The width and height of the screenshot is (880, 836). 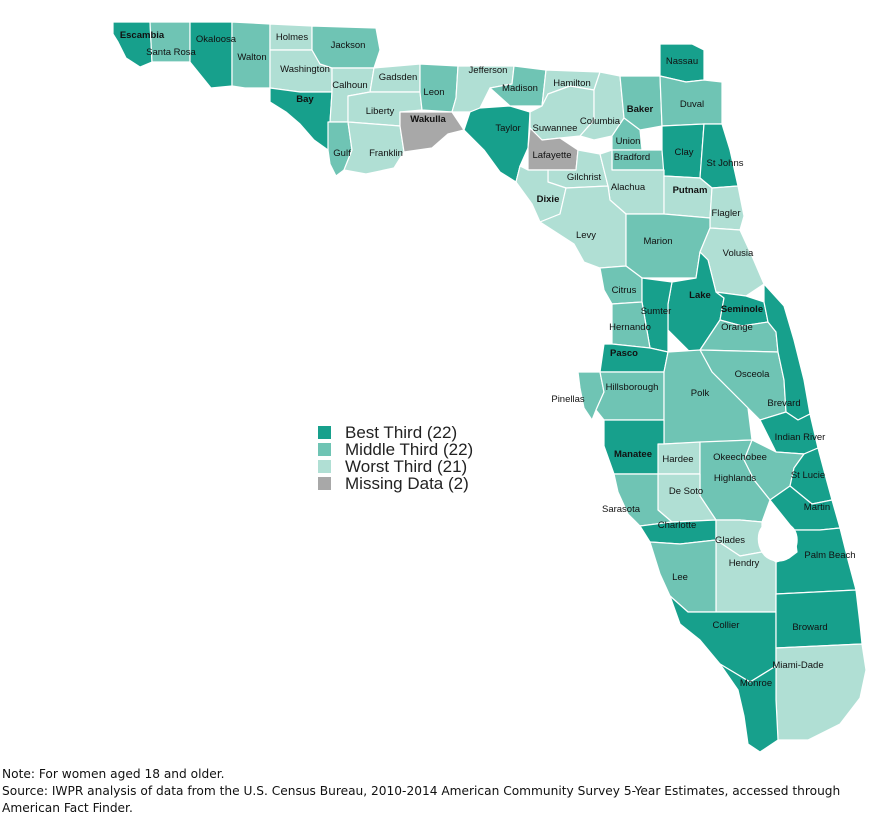 I want to click on county-label-sumter: Sumter, so click(x=656, y=311).